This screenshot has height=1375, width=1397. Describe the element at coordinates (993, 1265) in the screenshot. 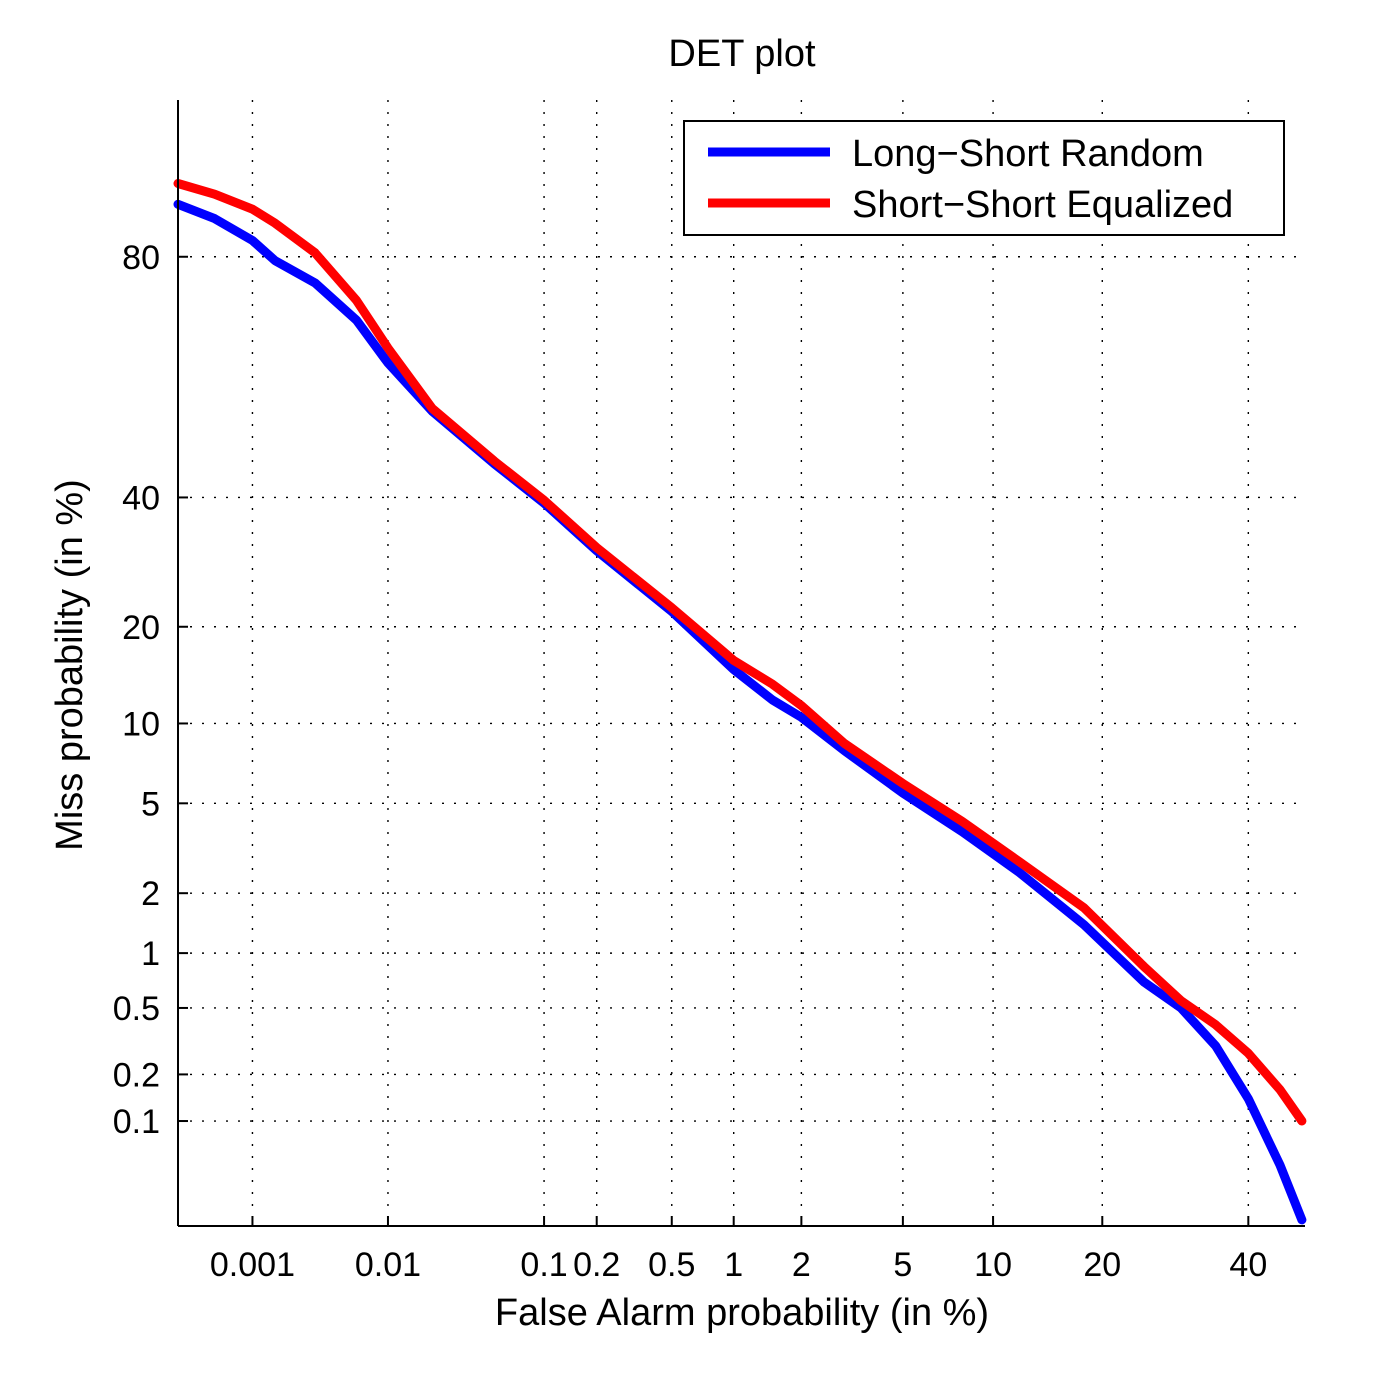

I see `x-tick-label: 10` at that location.